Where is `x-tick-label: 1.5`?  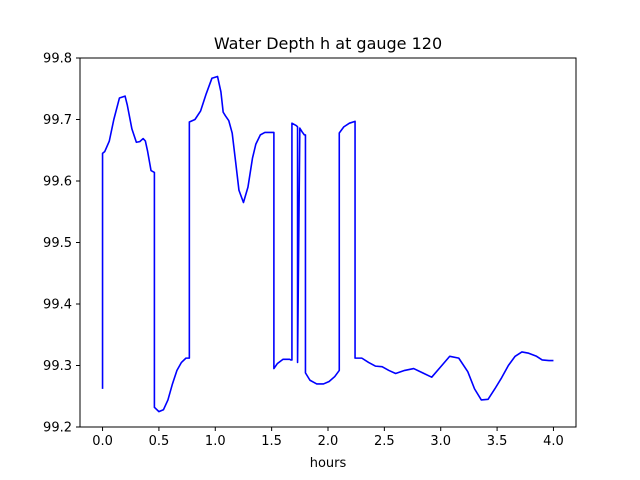
x-tick-label: 1.5 is located at coordinates (271, 441).